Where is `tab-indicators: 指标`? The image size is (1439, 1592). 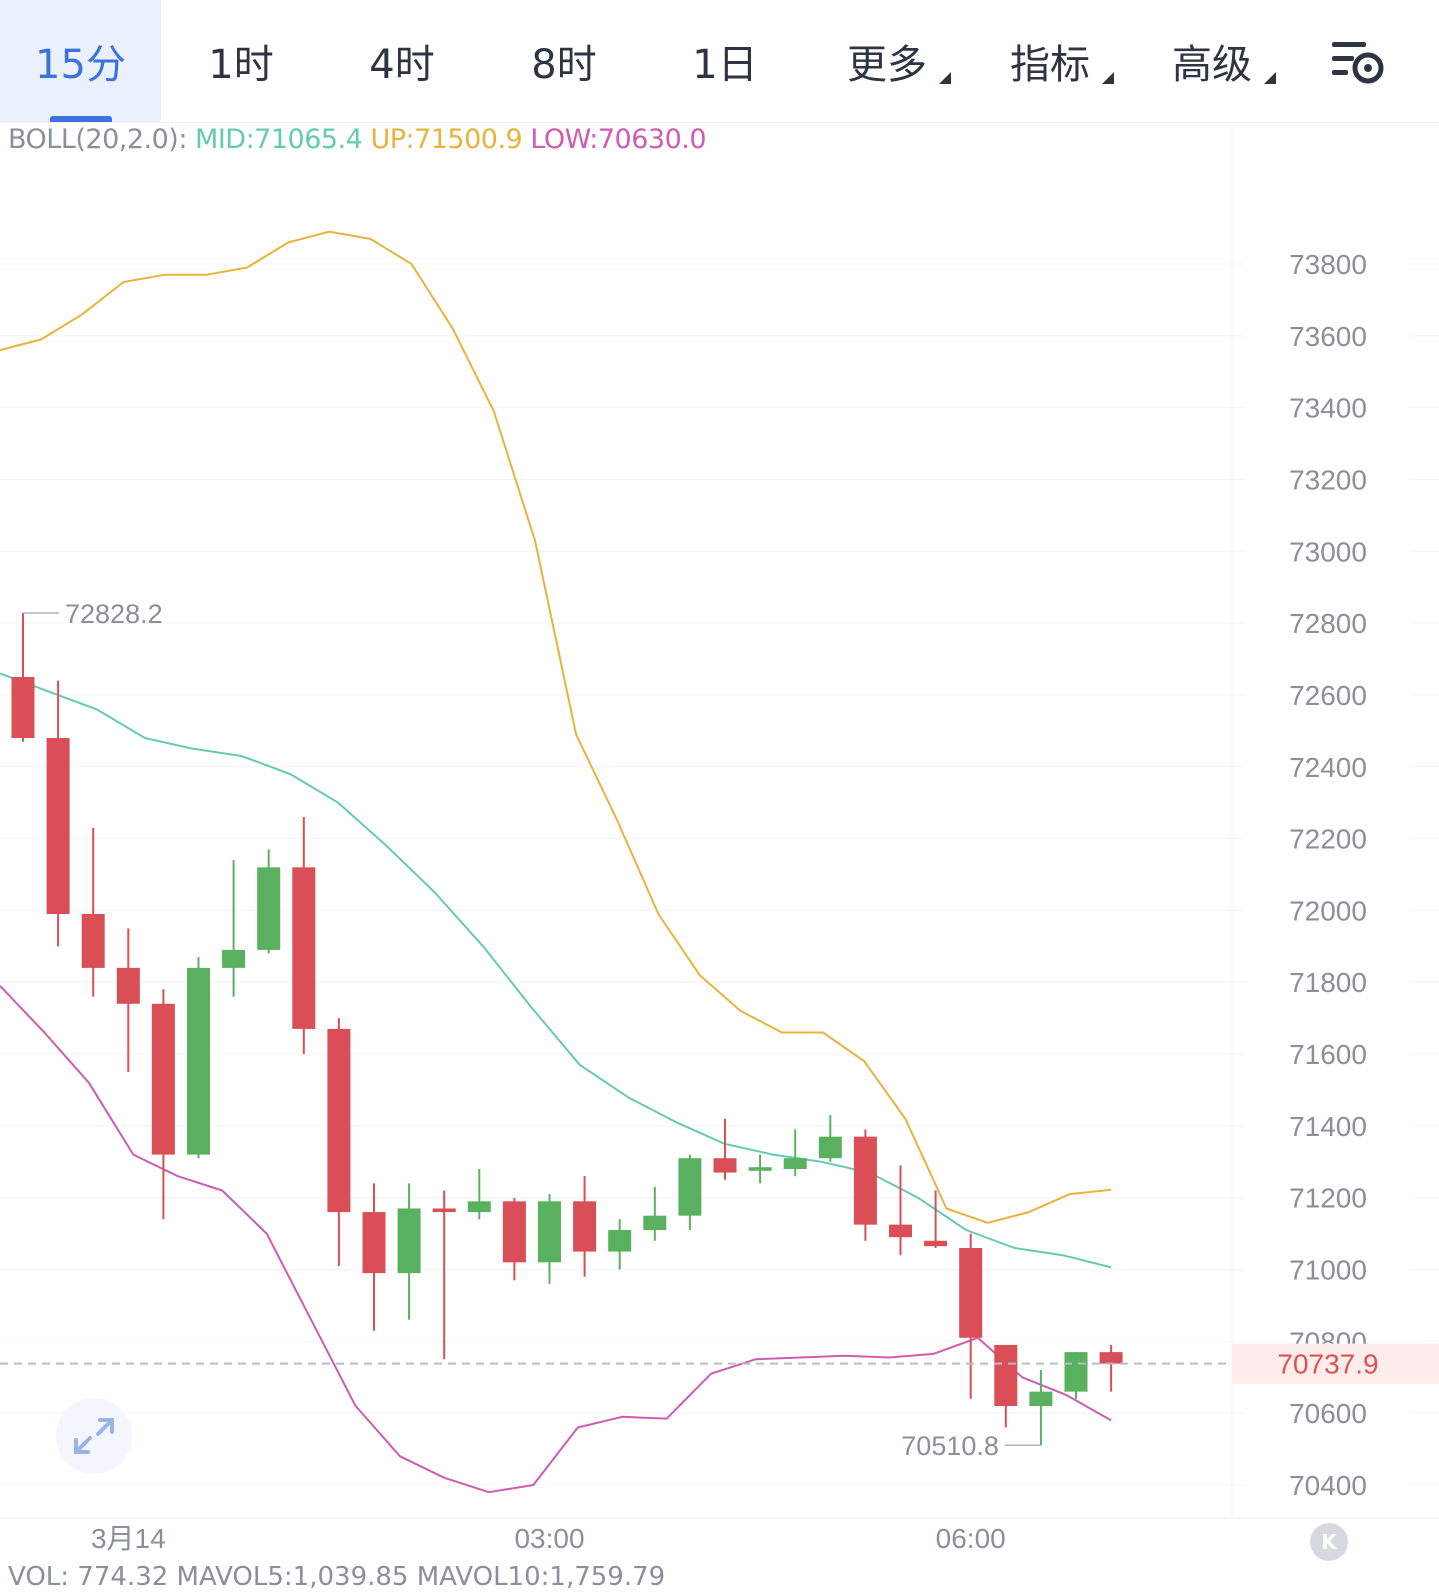
tab-indicators: 指标 is located at coordinates (1050, 61).